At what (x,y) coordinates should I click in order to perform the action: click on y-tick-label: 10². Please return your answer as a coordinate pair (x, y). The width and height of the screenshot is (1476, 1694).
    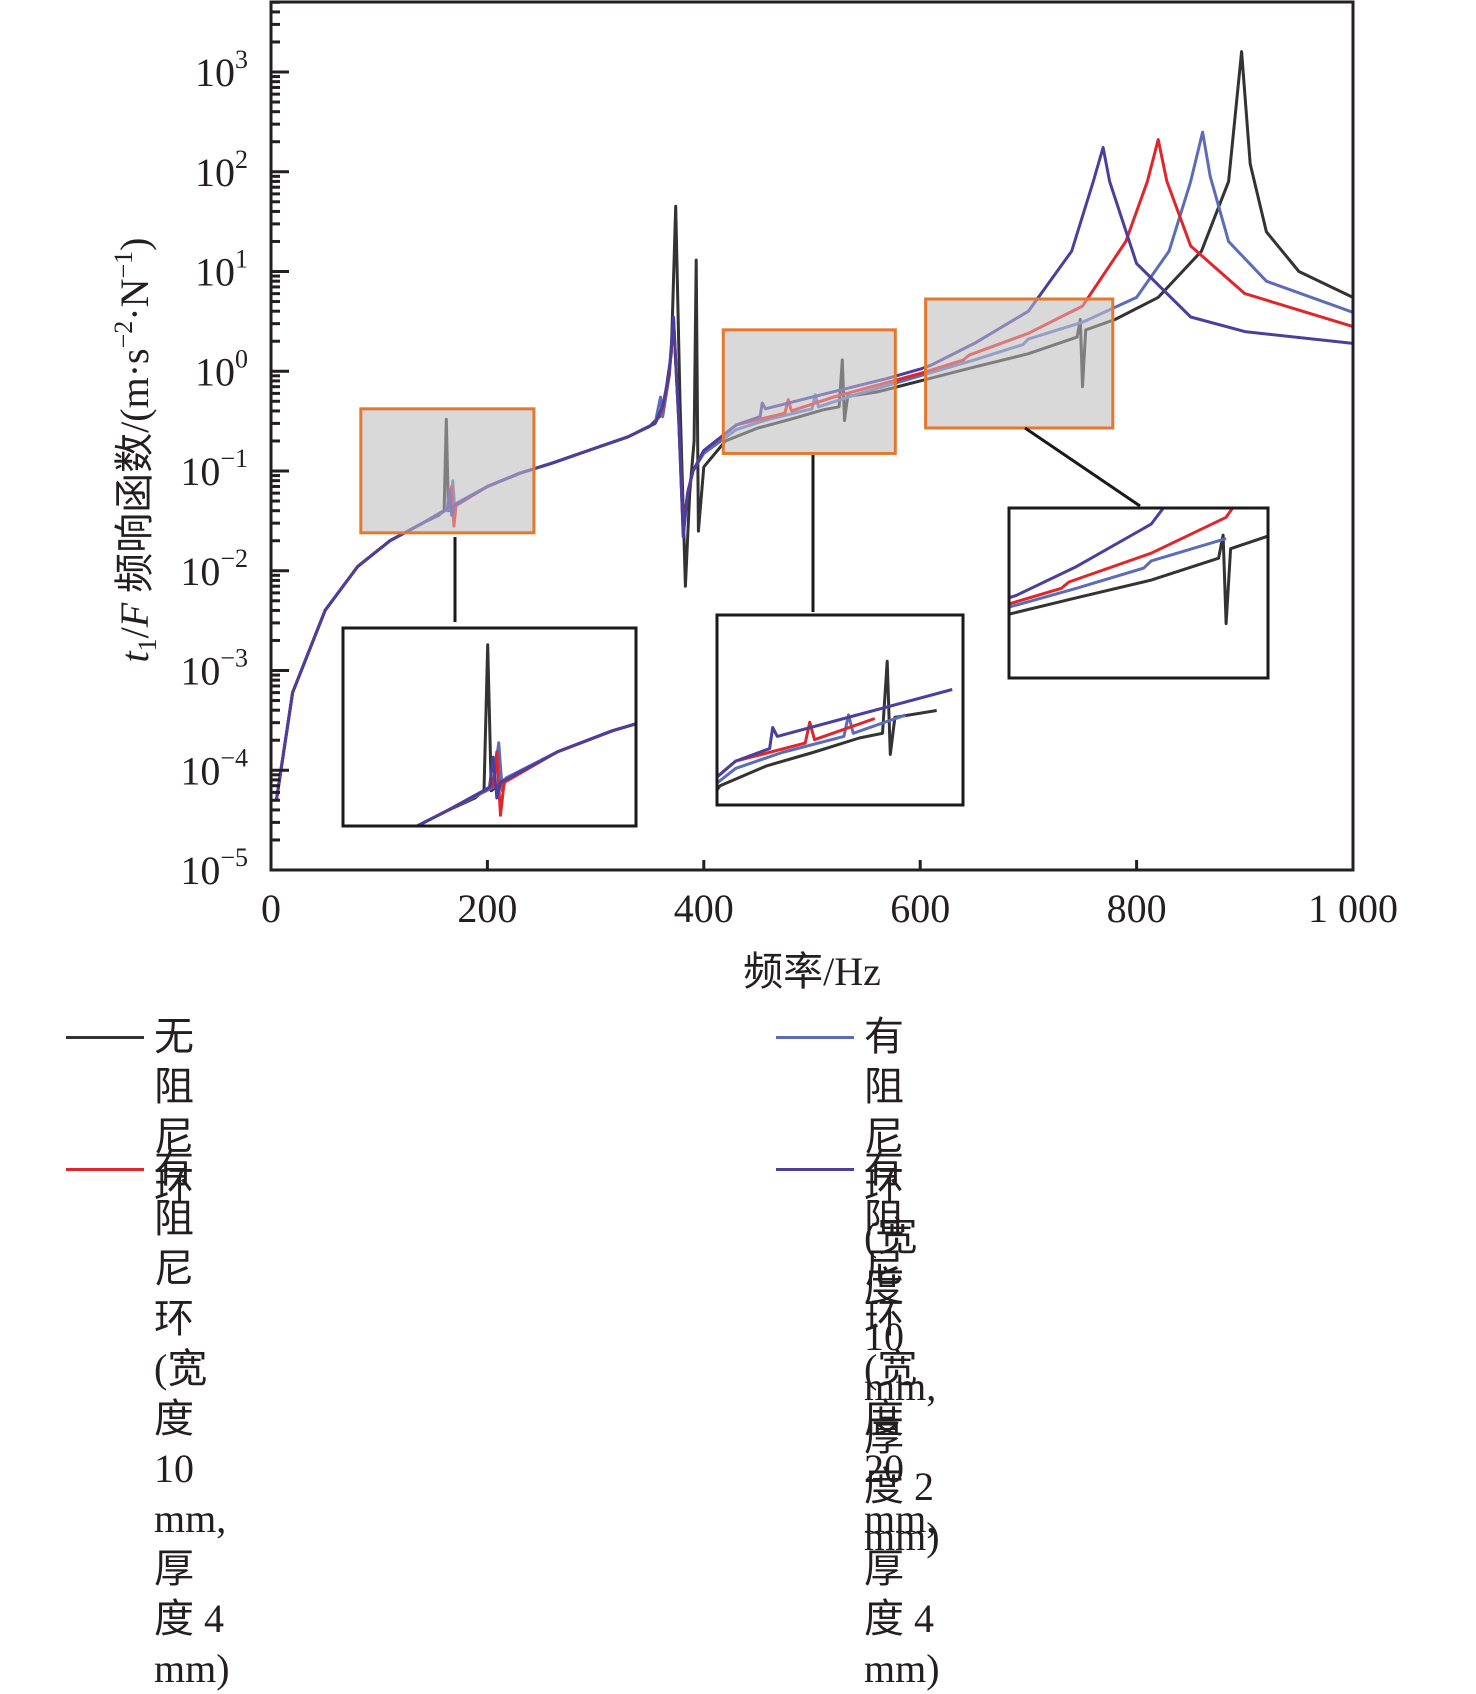
    Looking at the image, I should click on (221, 170).